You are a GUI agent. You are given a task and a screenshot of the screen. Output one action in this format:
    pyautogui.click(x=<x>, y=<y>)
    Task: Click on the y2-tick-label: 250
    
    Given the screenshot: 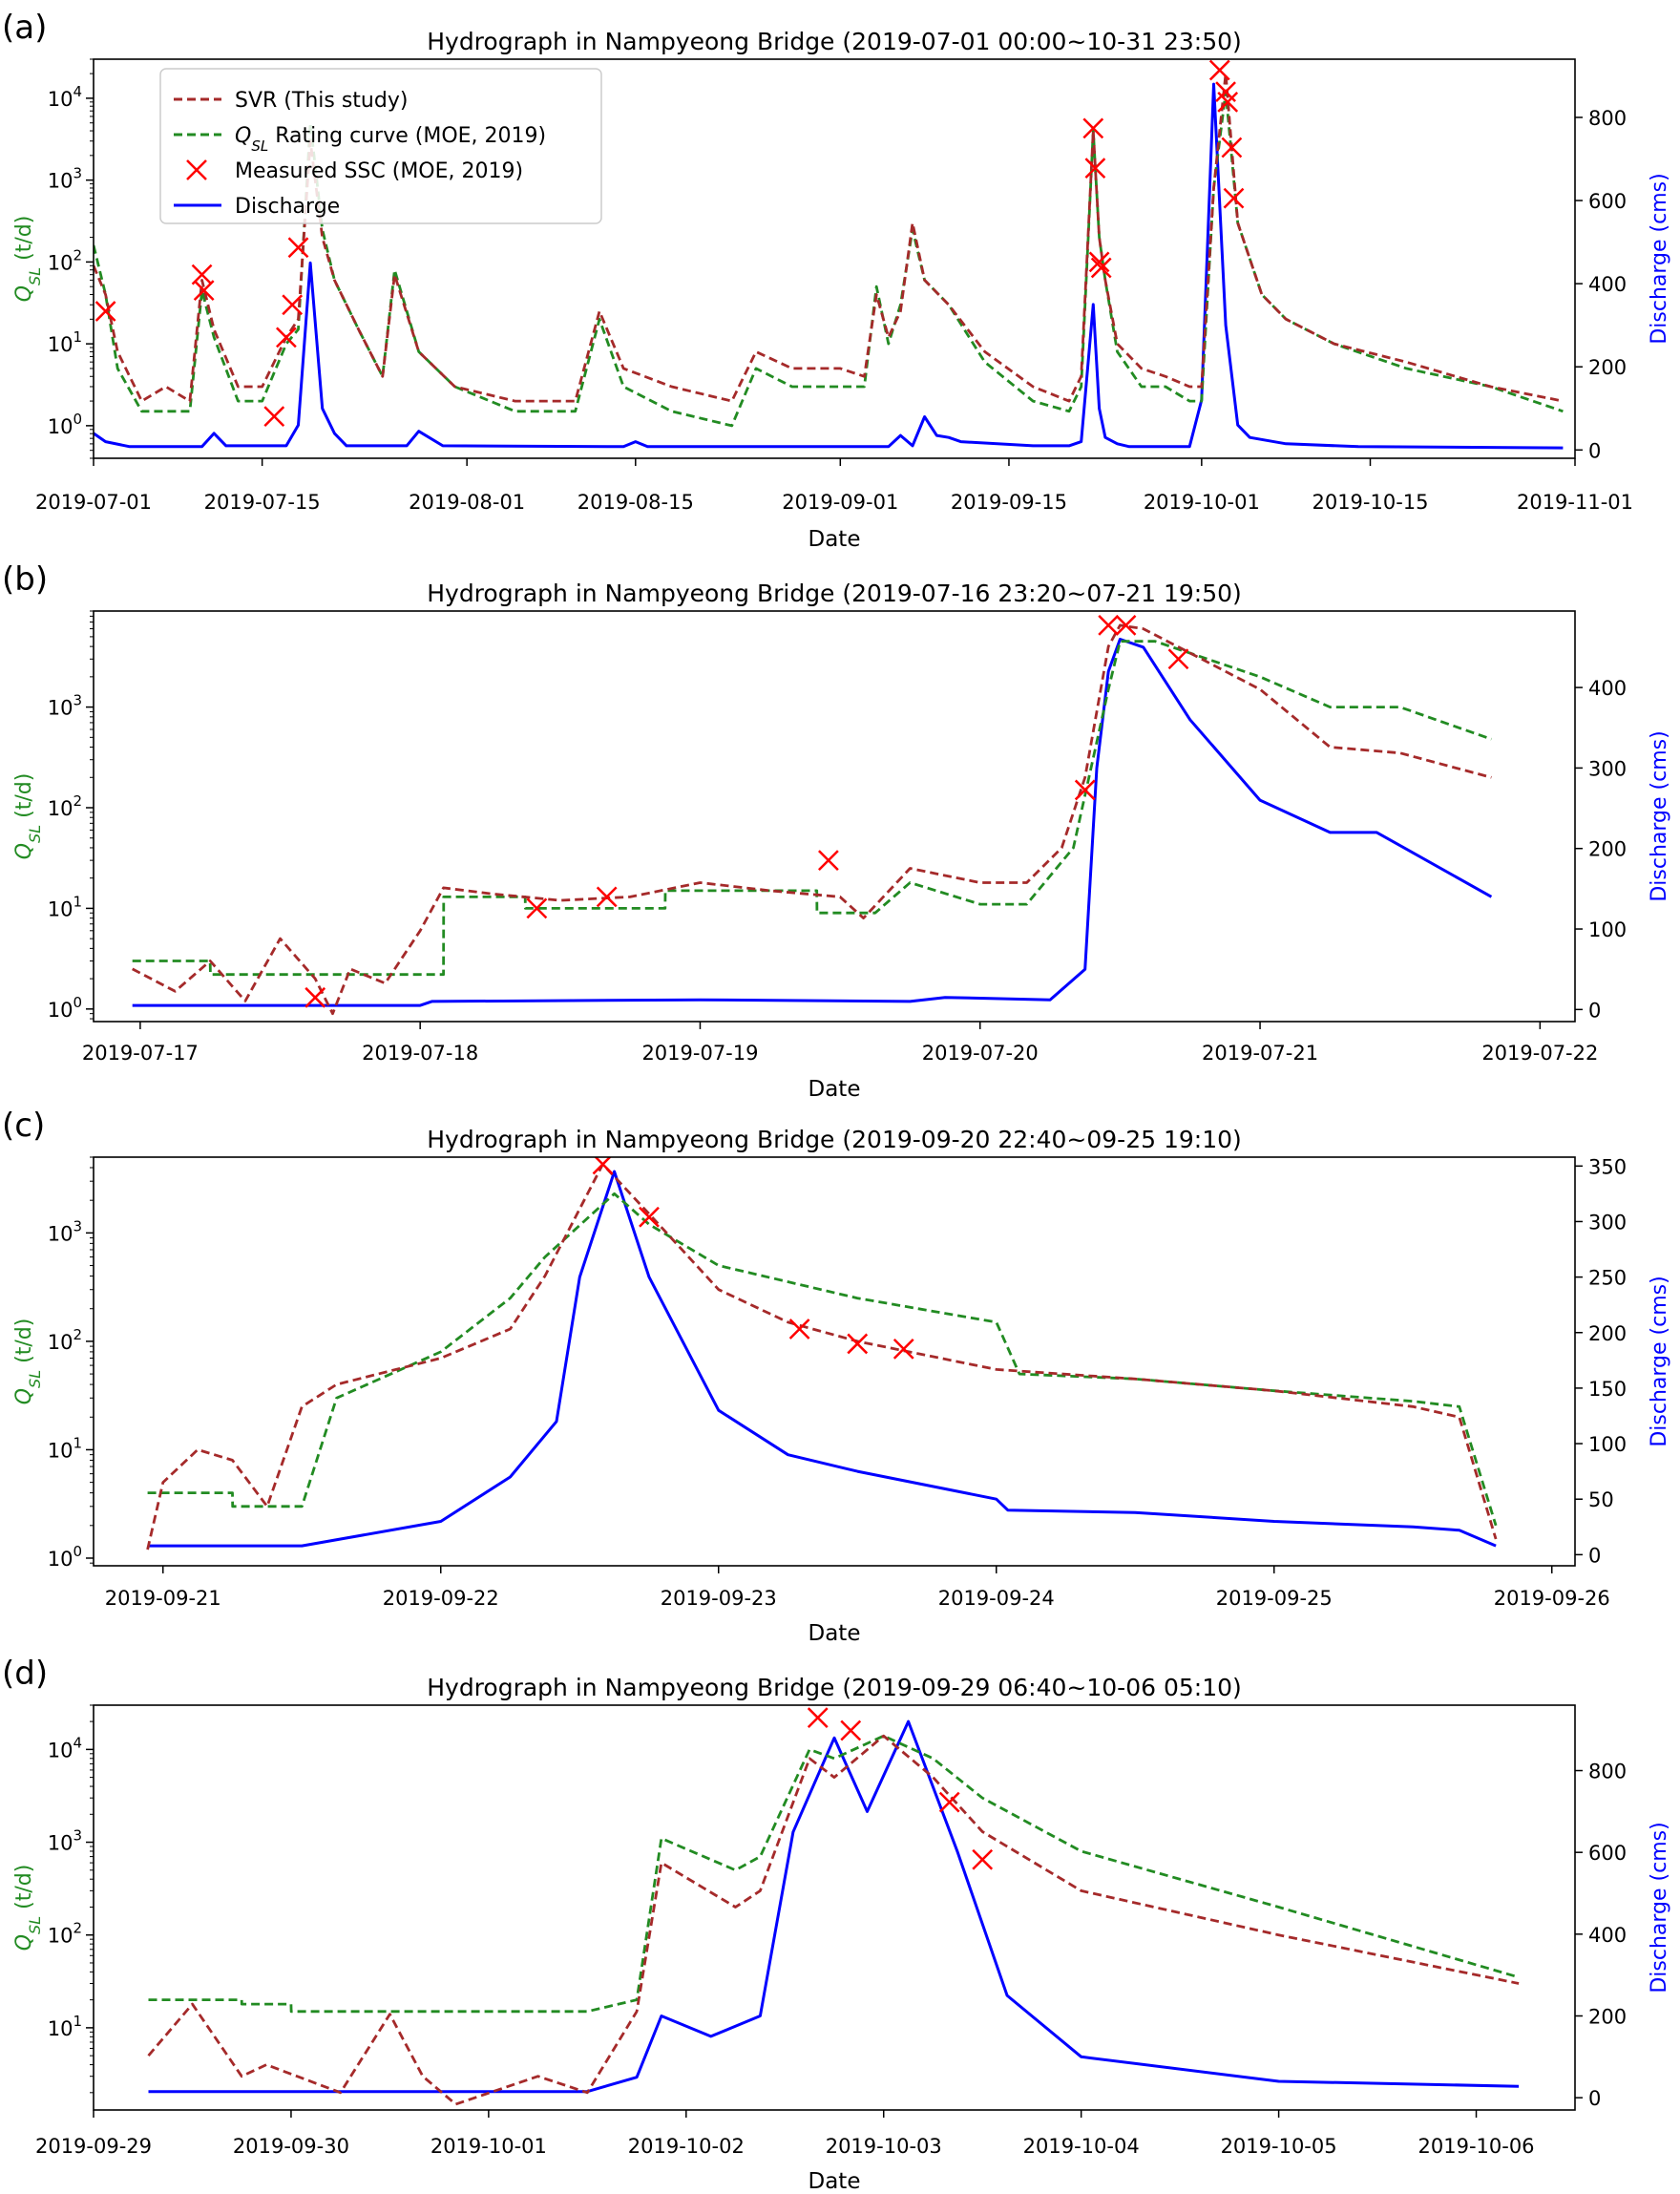 What is the action you would take?
    pyautogui.click(x=1607, y=1279)
    